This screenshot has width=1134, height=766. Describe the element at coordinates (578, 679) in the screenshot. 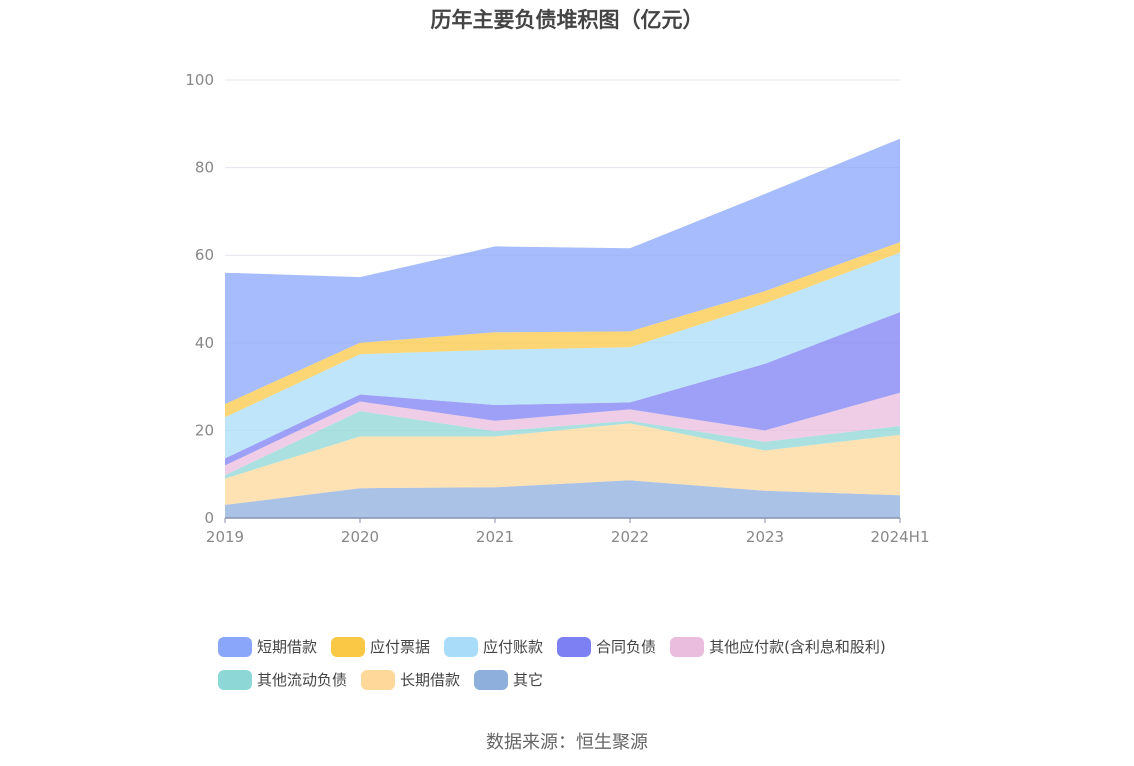

I see `legend-row-2: 其他流动负债 长期借款 其它` at that location.